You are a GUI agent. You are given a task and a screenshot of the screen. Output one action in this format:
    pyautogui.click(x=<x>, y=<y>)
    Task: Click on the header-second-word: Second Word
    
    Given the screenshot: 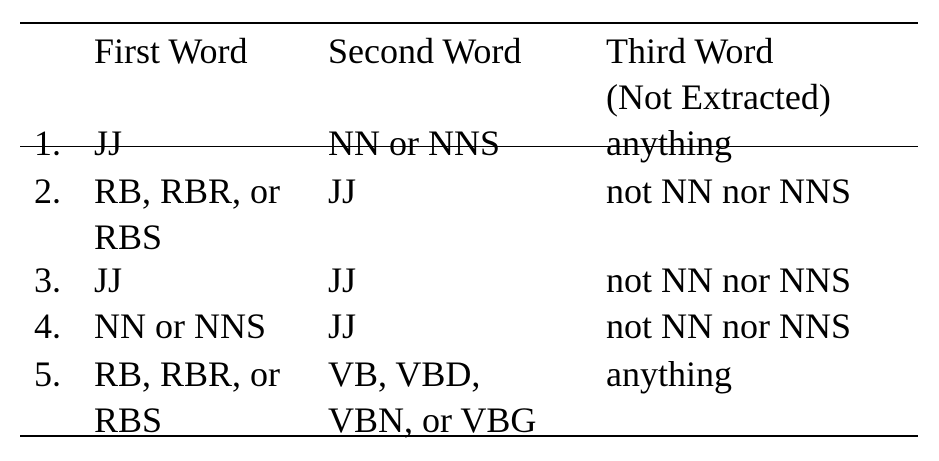 What is the action you would take?
    pyautogui.click(x=425, y=51)
    